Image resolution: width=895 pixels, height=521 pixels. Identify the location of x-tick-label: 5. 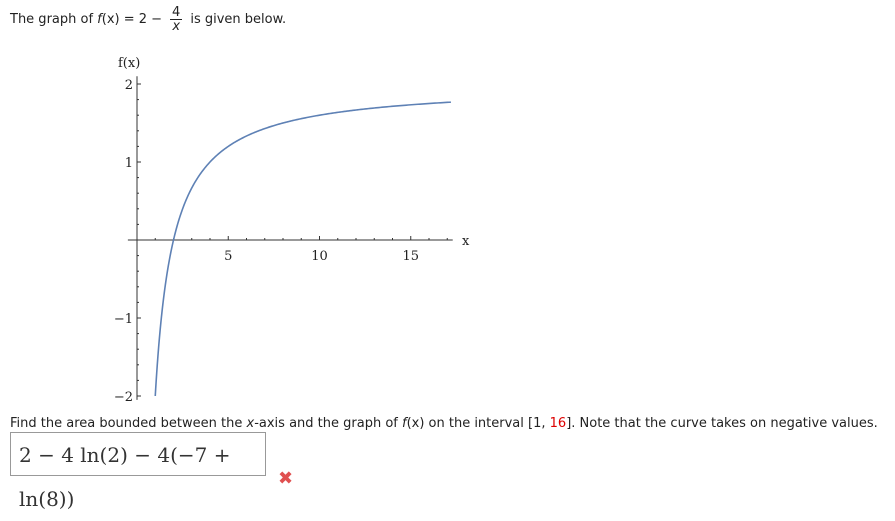
(228, 256).